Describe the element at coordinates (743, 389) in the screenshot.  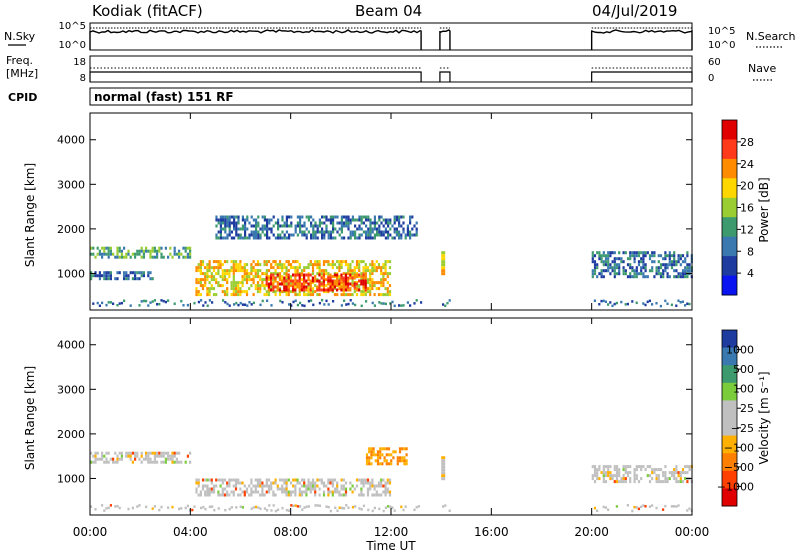
I see `velocity-colorbar-tick-label: 100` at that location.